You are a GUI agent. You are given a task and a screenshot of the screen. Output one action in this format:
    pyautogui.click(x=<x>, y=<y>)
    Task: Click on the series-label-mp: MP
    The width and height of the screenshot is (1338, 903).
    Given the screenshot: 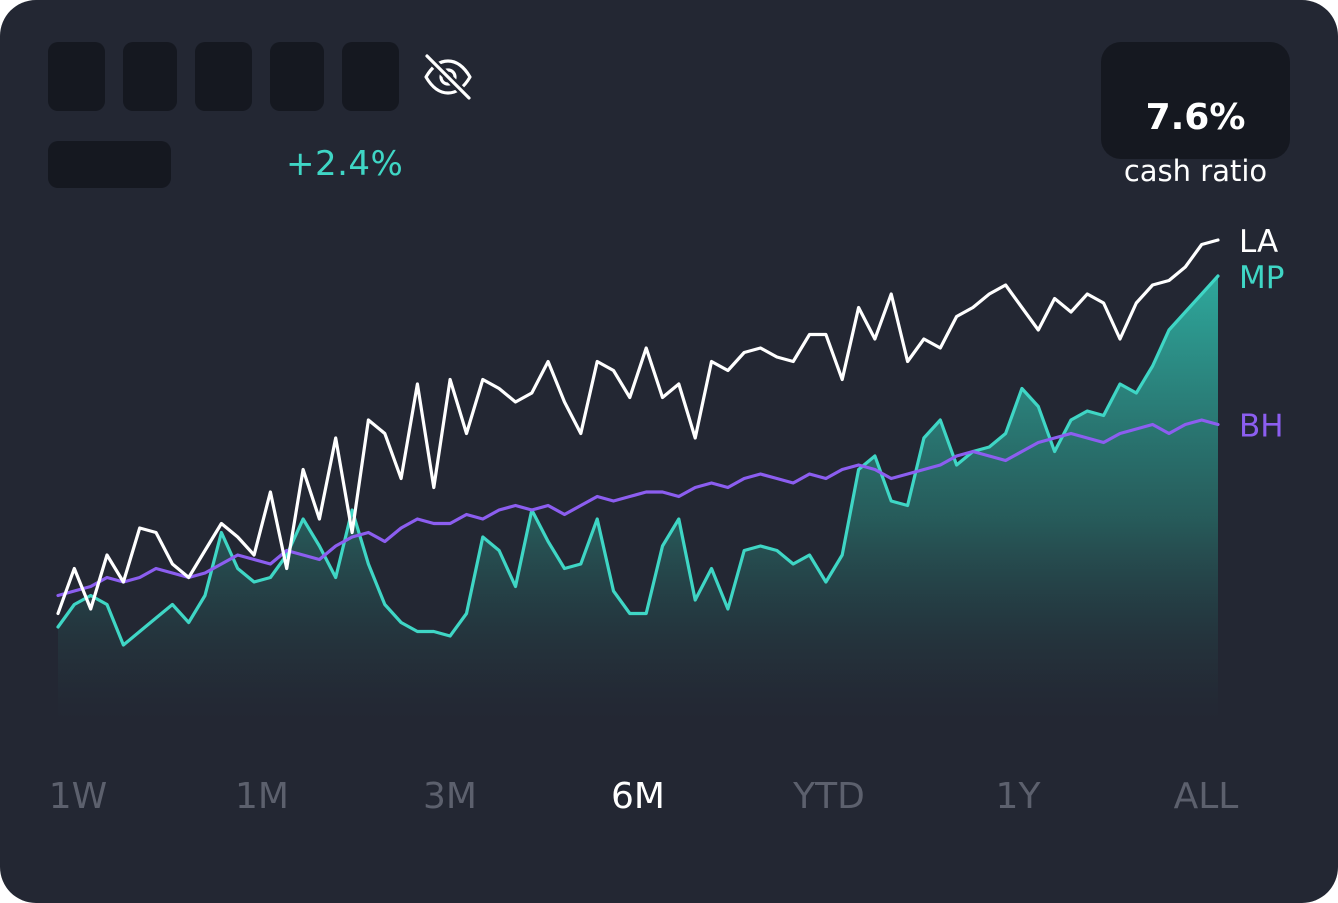 What is the action you would take?
    pyautogui.click(x=1261, y=278)
    